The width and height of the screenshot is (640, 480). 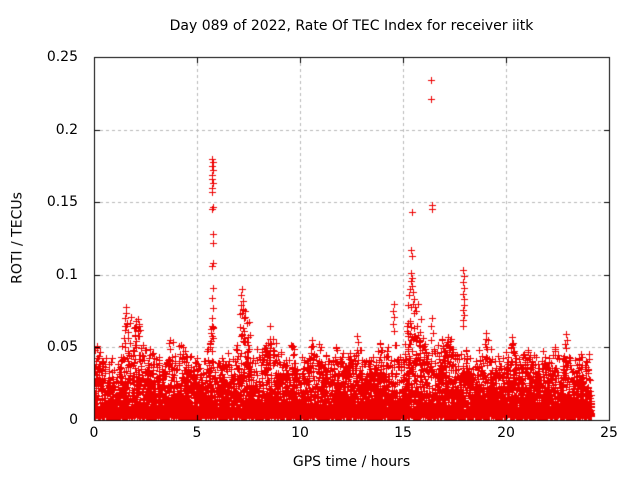 I want to click on x-tick-label: 25, so click(x=609, y=433).